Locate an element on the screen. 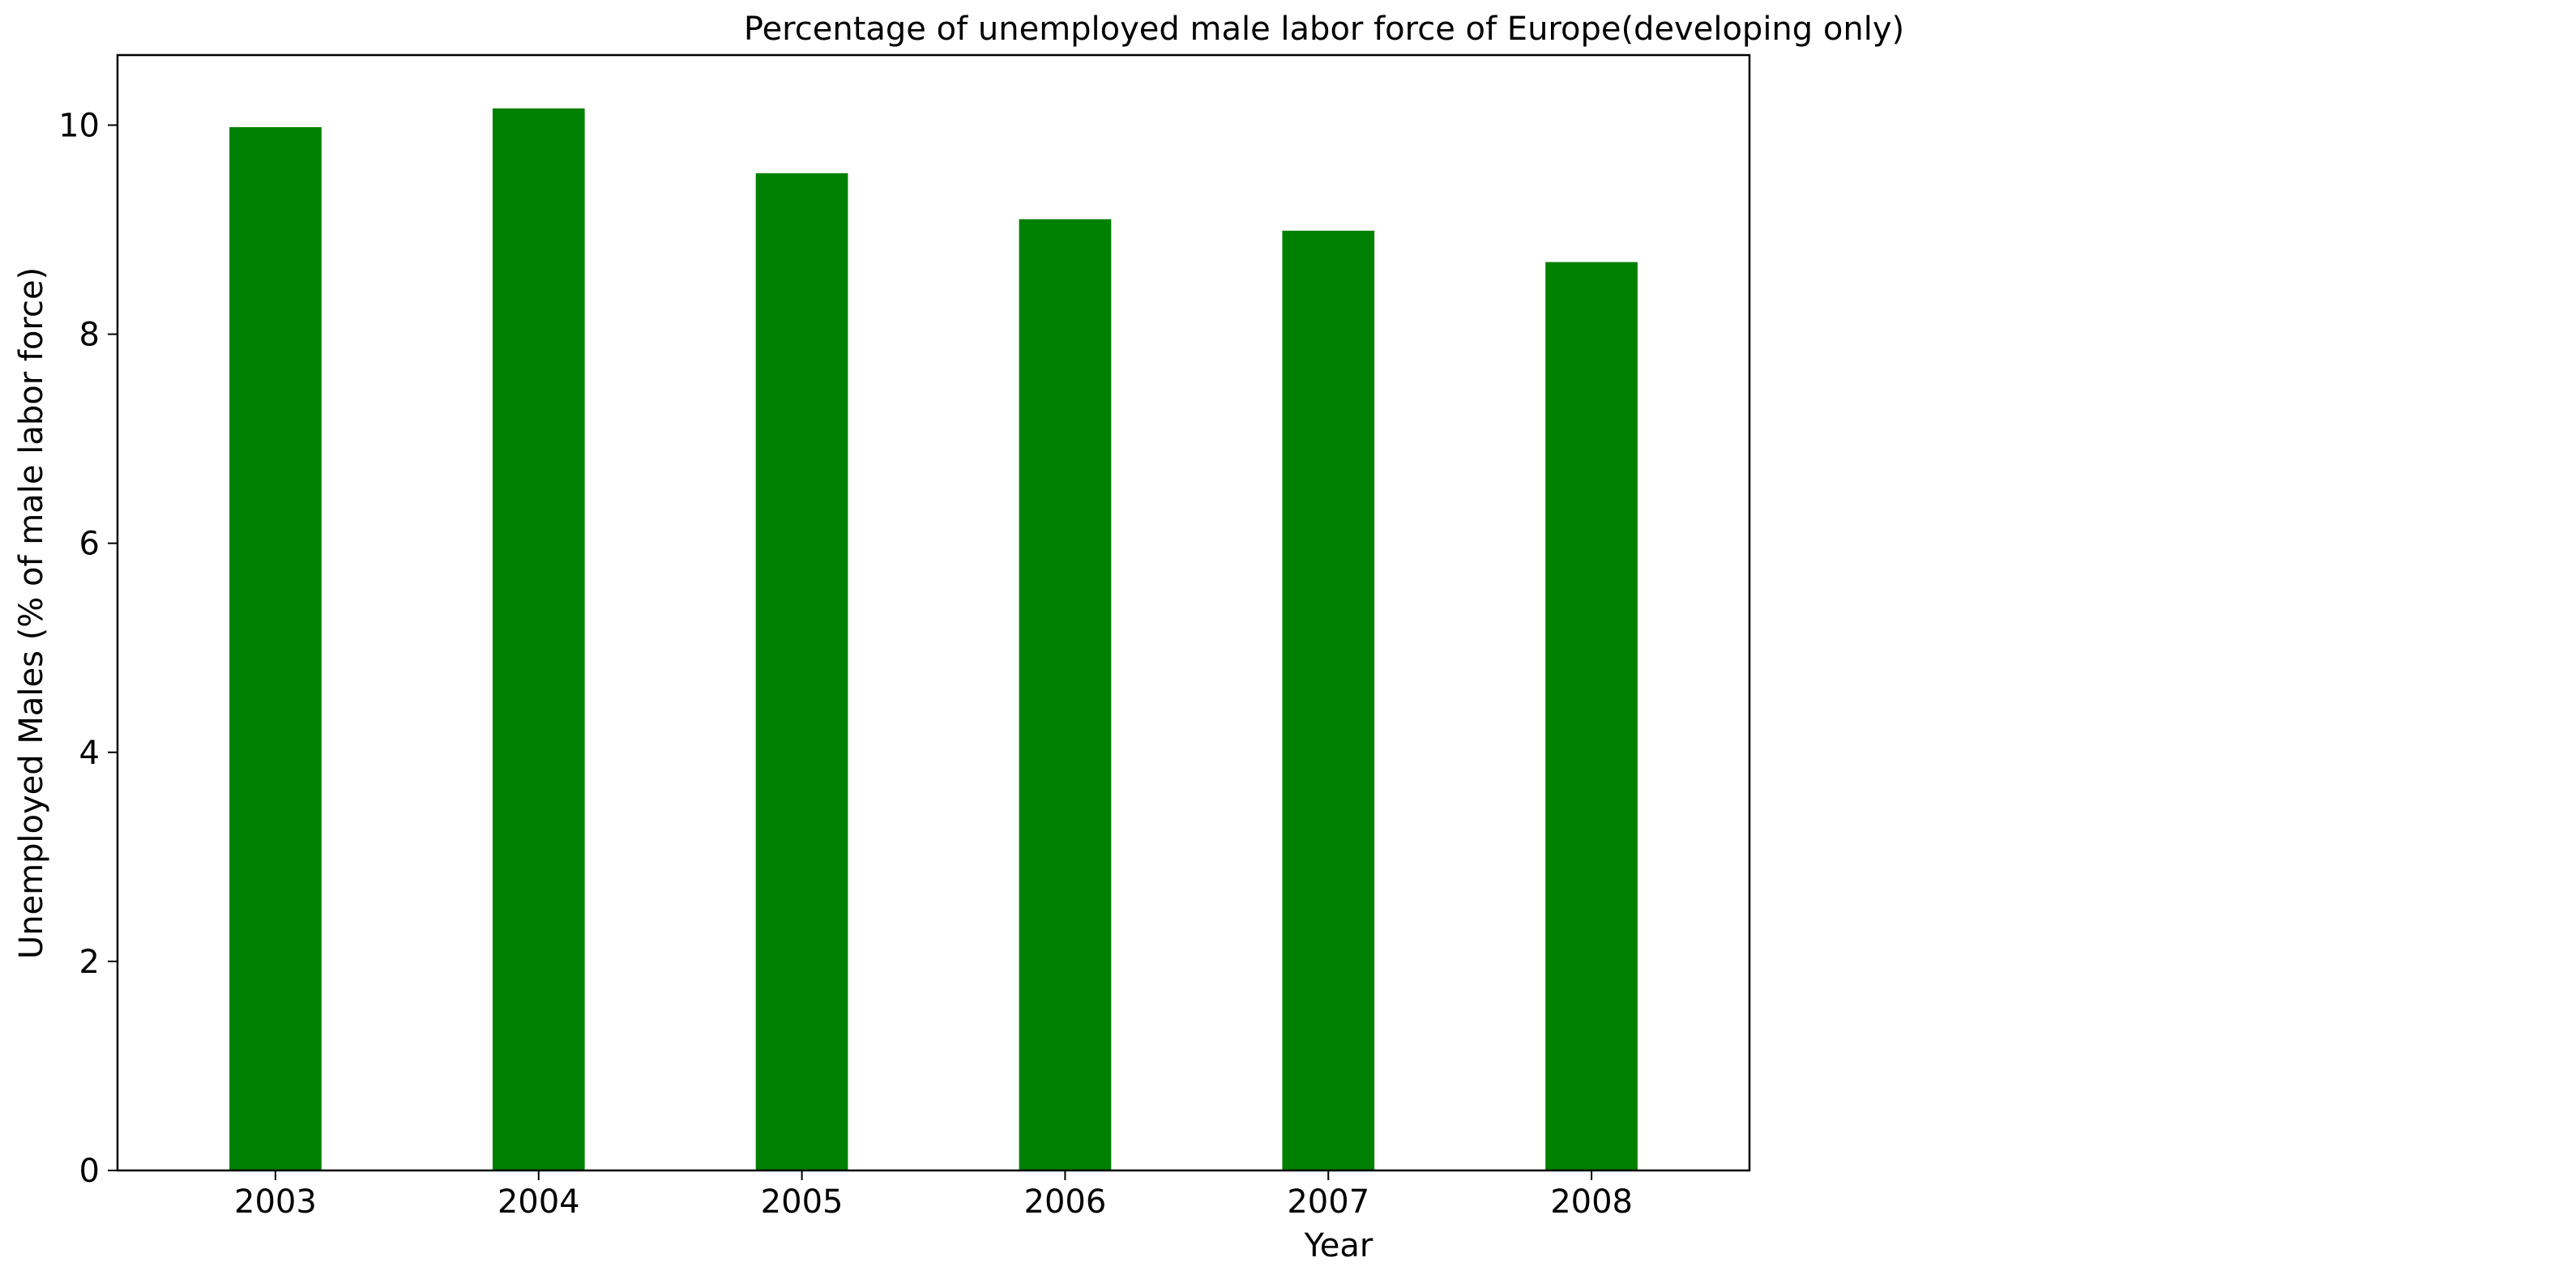  x-tick-label: 2003 is located at coordinates (275, 1202).